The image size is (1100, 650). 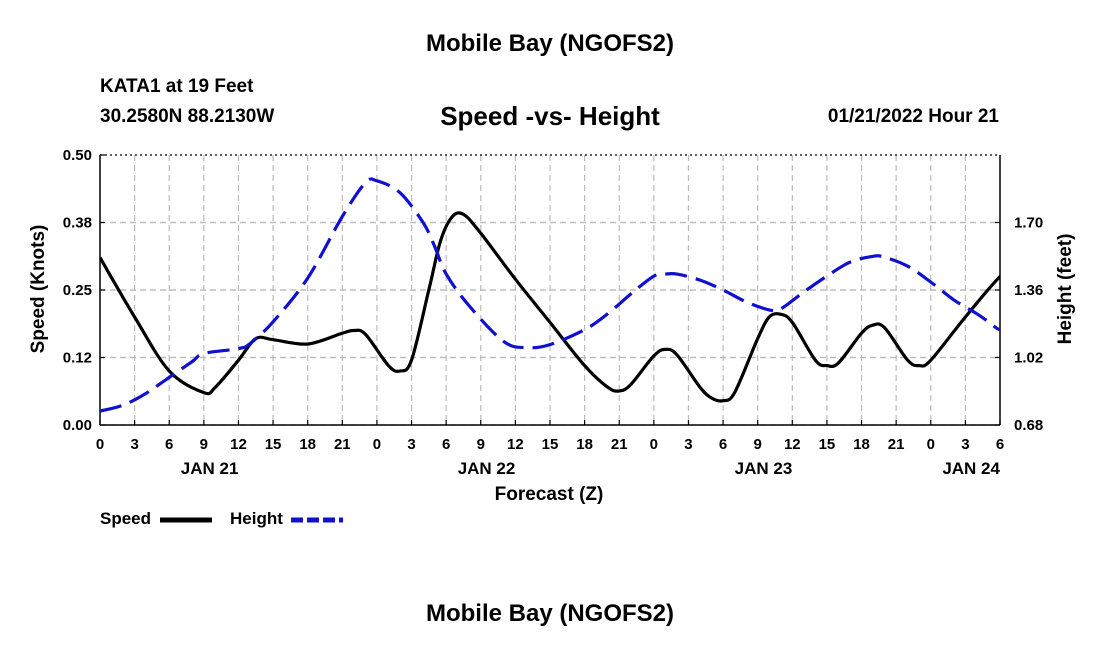 What do you see at coordinates (971, 468) in the screenshot?
I see `x-date-label: JAN 24` at bounding box center [971, 468].